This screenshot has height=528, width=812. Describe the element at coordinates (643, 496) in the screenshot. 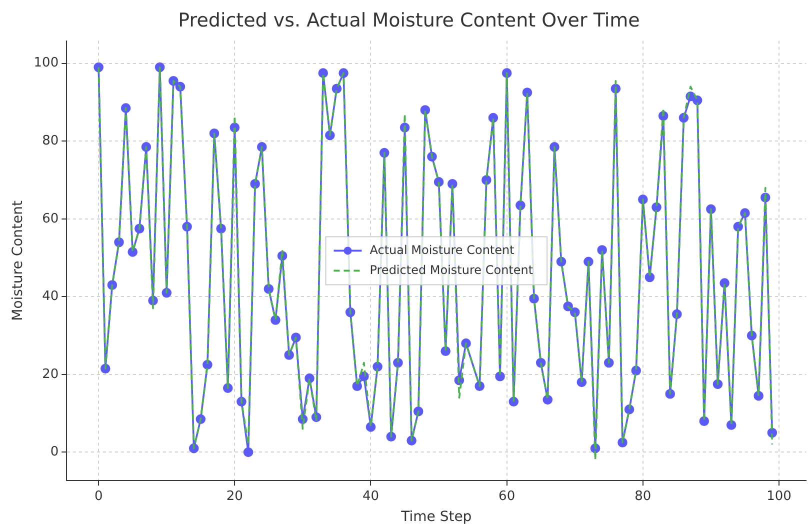

I see `x-tick-label: 80` at that location.